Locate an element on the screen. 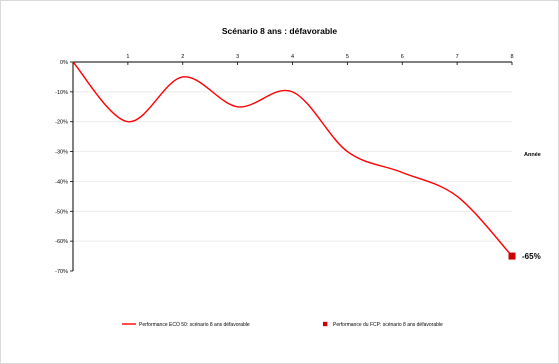 This screenshot has height=364, width=559. data-point-fcp is located at coordinates (512, 256).